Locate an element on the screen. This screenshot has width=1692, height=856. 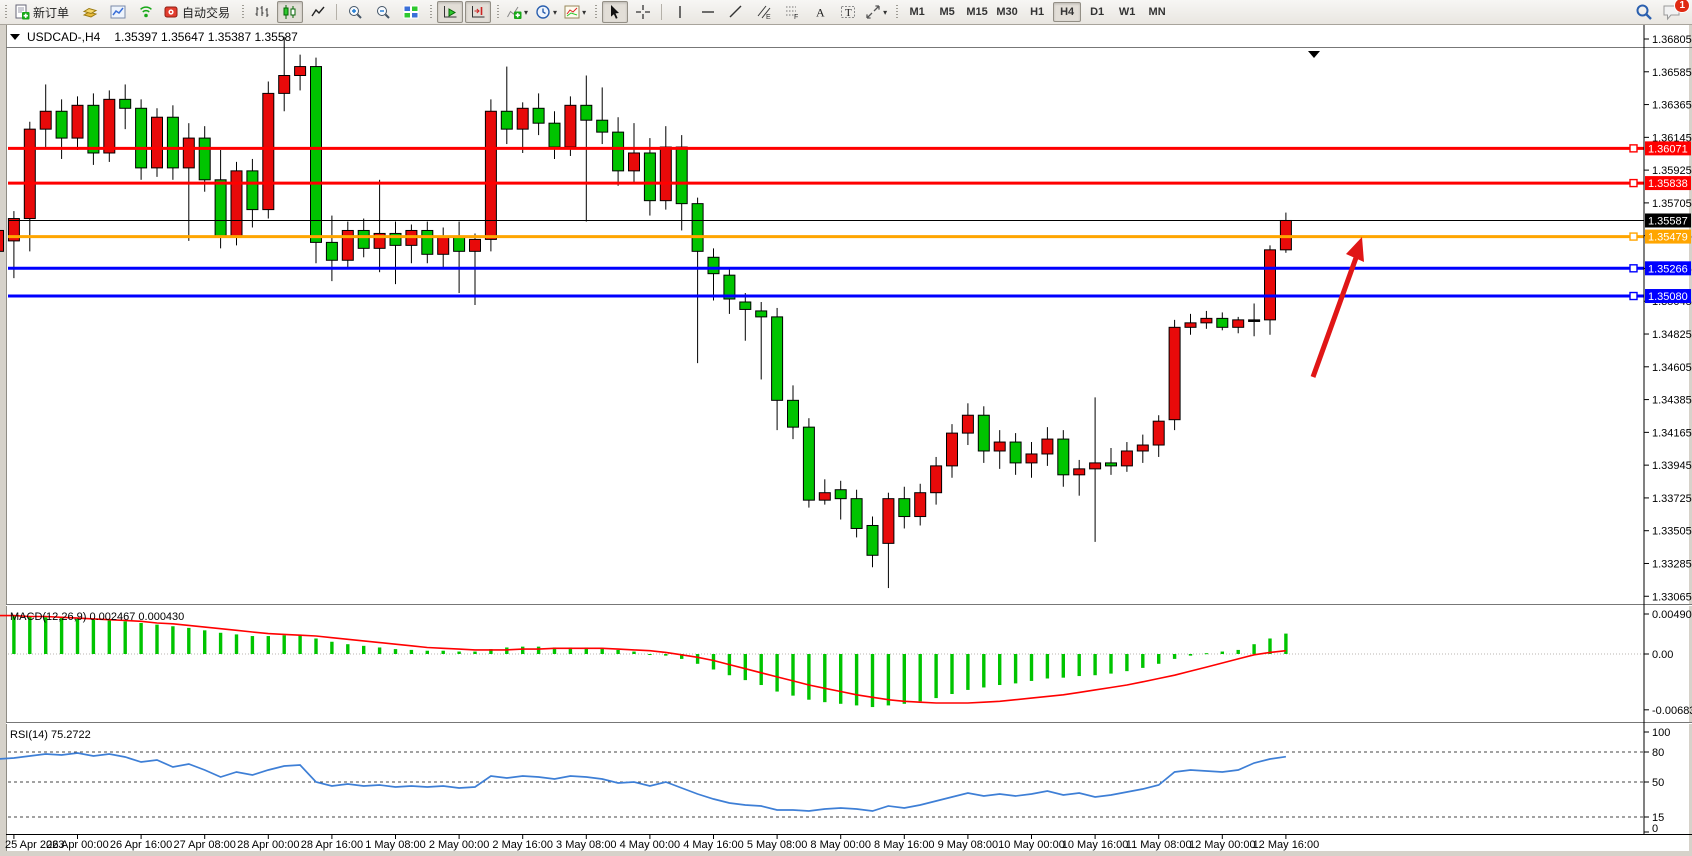
bar-chart-button is located at coordinates (262, 12).